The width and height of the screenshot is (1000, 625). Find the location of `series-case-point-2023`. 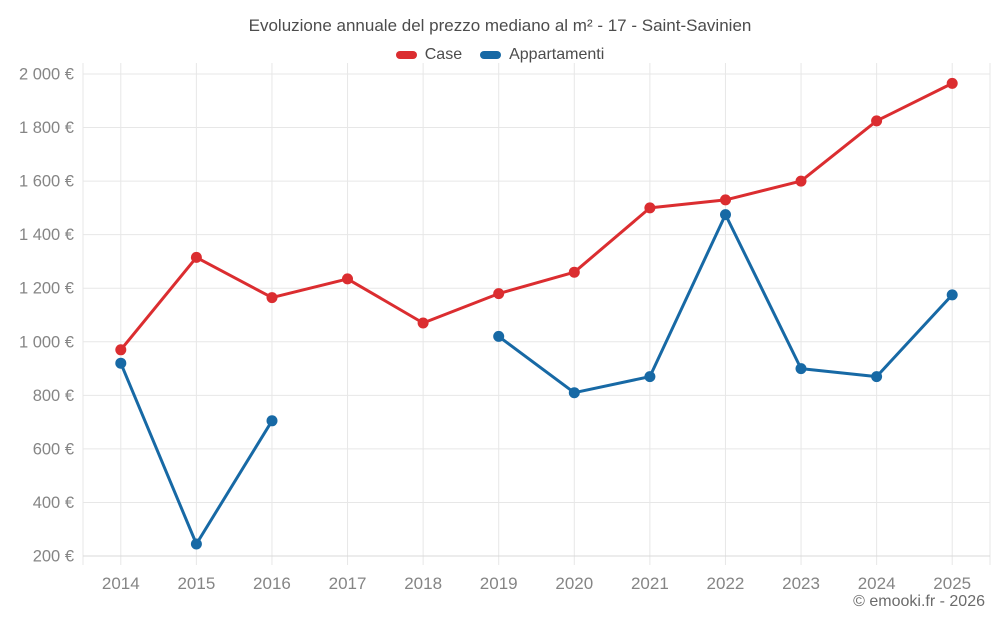

series-case-point-2023 is located at coordinates (801, 181).